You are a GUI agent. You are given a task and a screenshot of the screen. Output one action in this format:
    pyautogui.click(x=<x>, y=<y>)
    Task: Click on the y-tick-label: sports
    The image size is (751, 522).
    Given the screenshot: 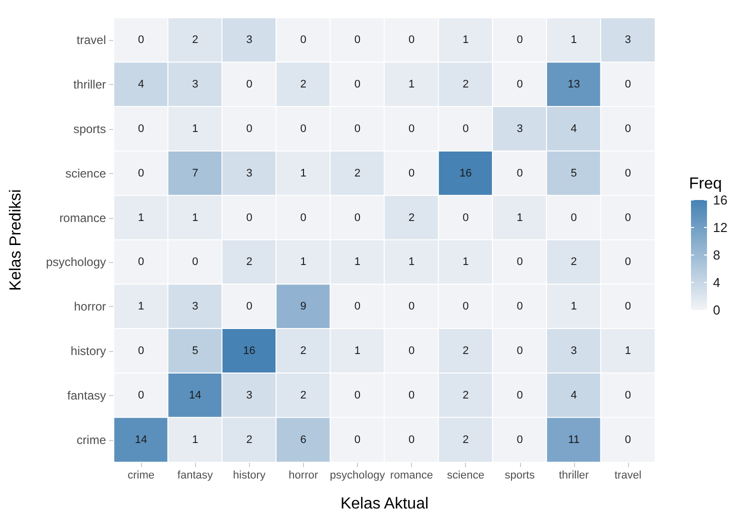 What is the action you would take?
    pyautogui.click(x=89, y=129)
    